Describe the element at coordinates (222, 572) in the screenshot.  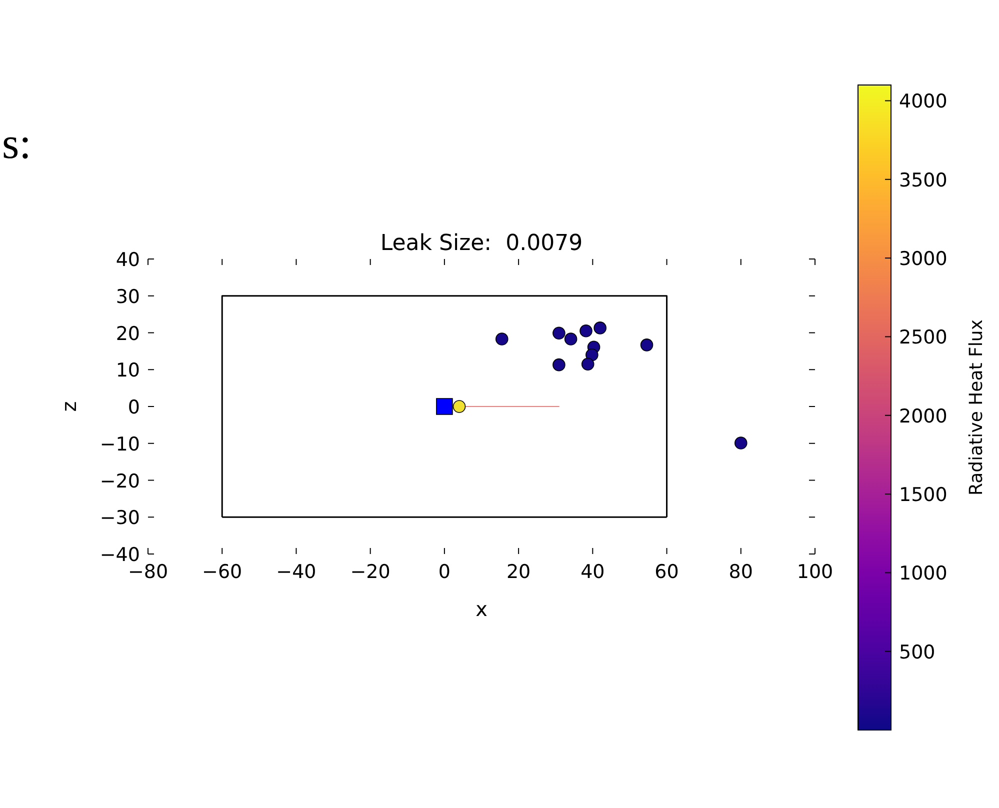
I see `x-tick-label: −60` at that location.